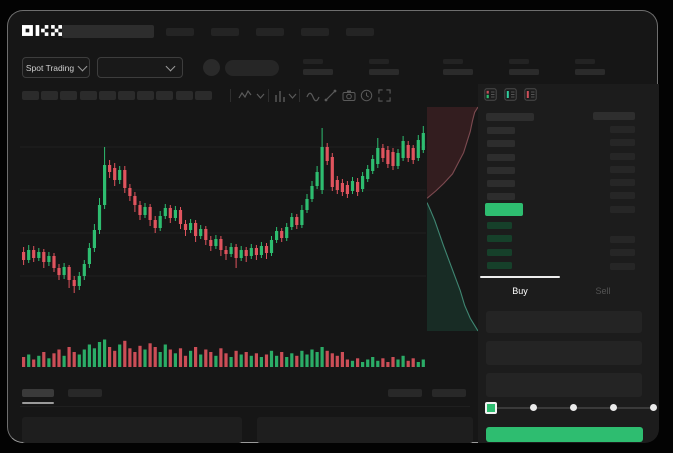 This screenshot has height=453, width=673. I want to click on book-header-amount-skeleton, so click(614, 116).